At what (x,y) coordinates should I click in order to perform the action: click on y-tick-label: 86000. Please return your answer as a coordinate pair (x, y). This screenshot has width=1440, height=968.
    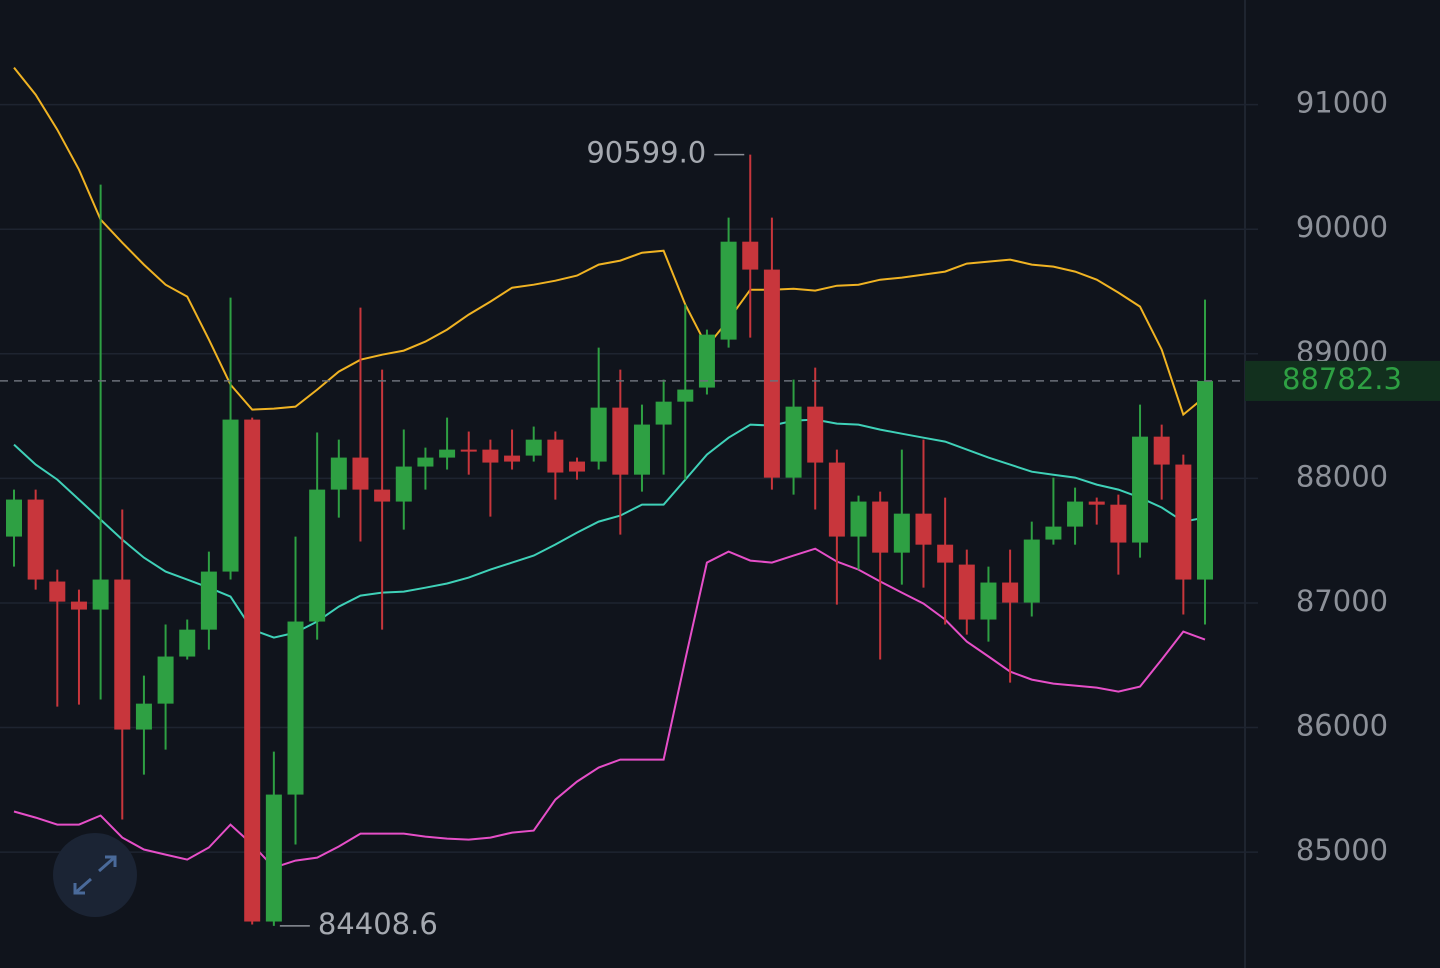
    Looking at the image, I should click on (1342, 726).